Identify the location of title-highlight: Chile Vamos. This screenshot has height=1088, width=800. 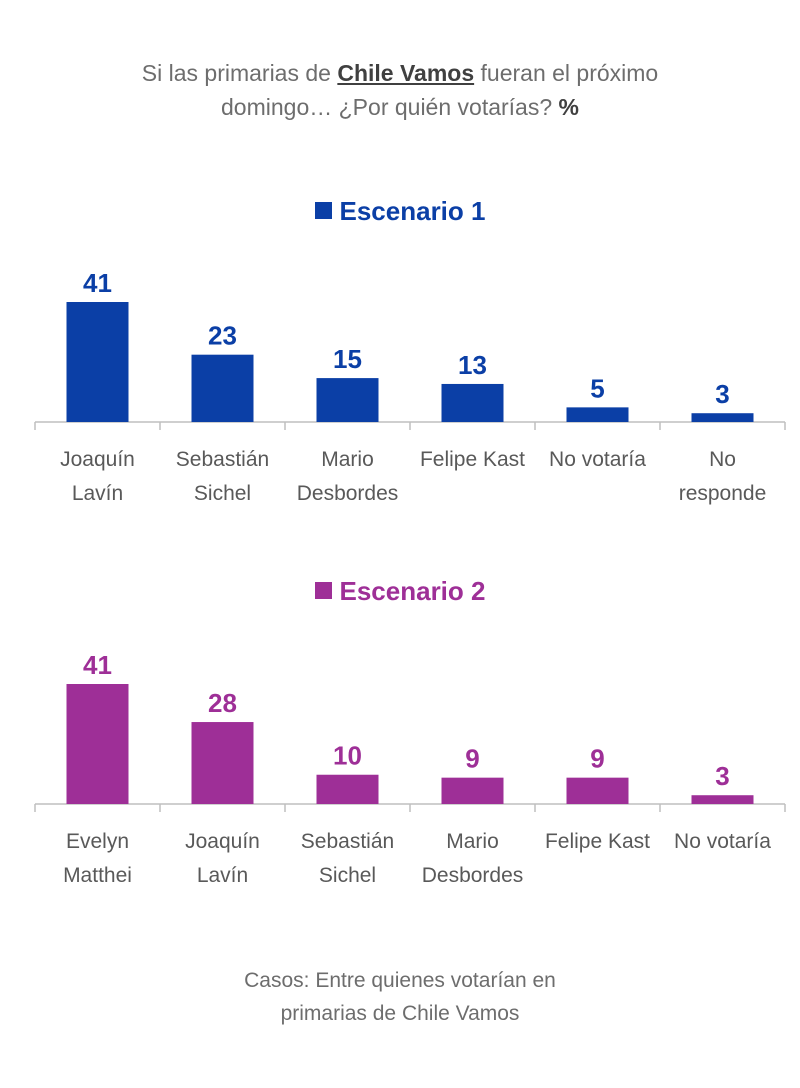
(406, 73).